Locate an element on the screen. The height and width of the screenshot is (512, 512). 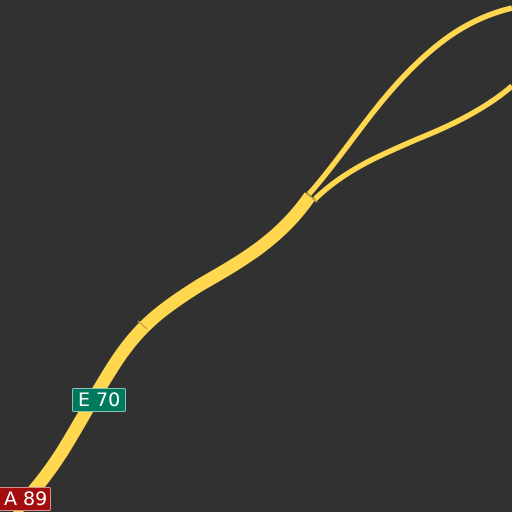
route-shield-a89: A 89 is located at coordinates (25, 499).